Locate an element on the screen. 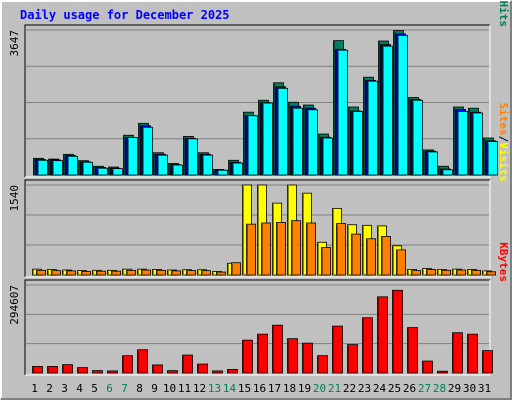 This screenshot has width=512, height=400. day-label-17: 17 is located at coordinates (274, 388).